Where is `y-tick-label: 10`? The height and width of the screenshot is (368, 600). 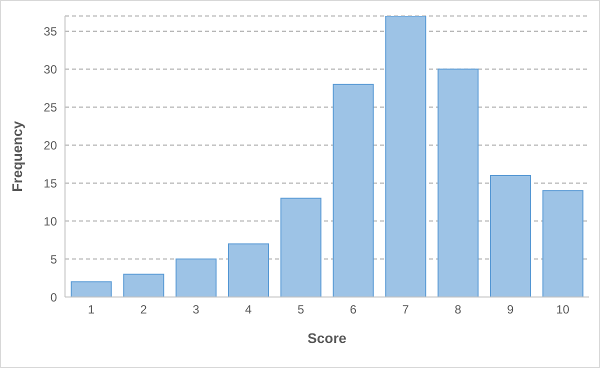
y-tick-label: 10 is located at coordinates (51, 221).